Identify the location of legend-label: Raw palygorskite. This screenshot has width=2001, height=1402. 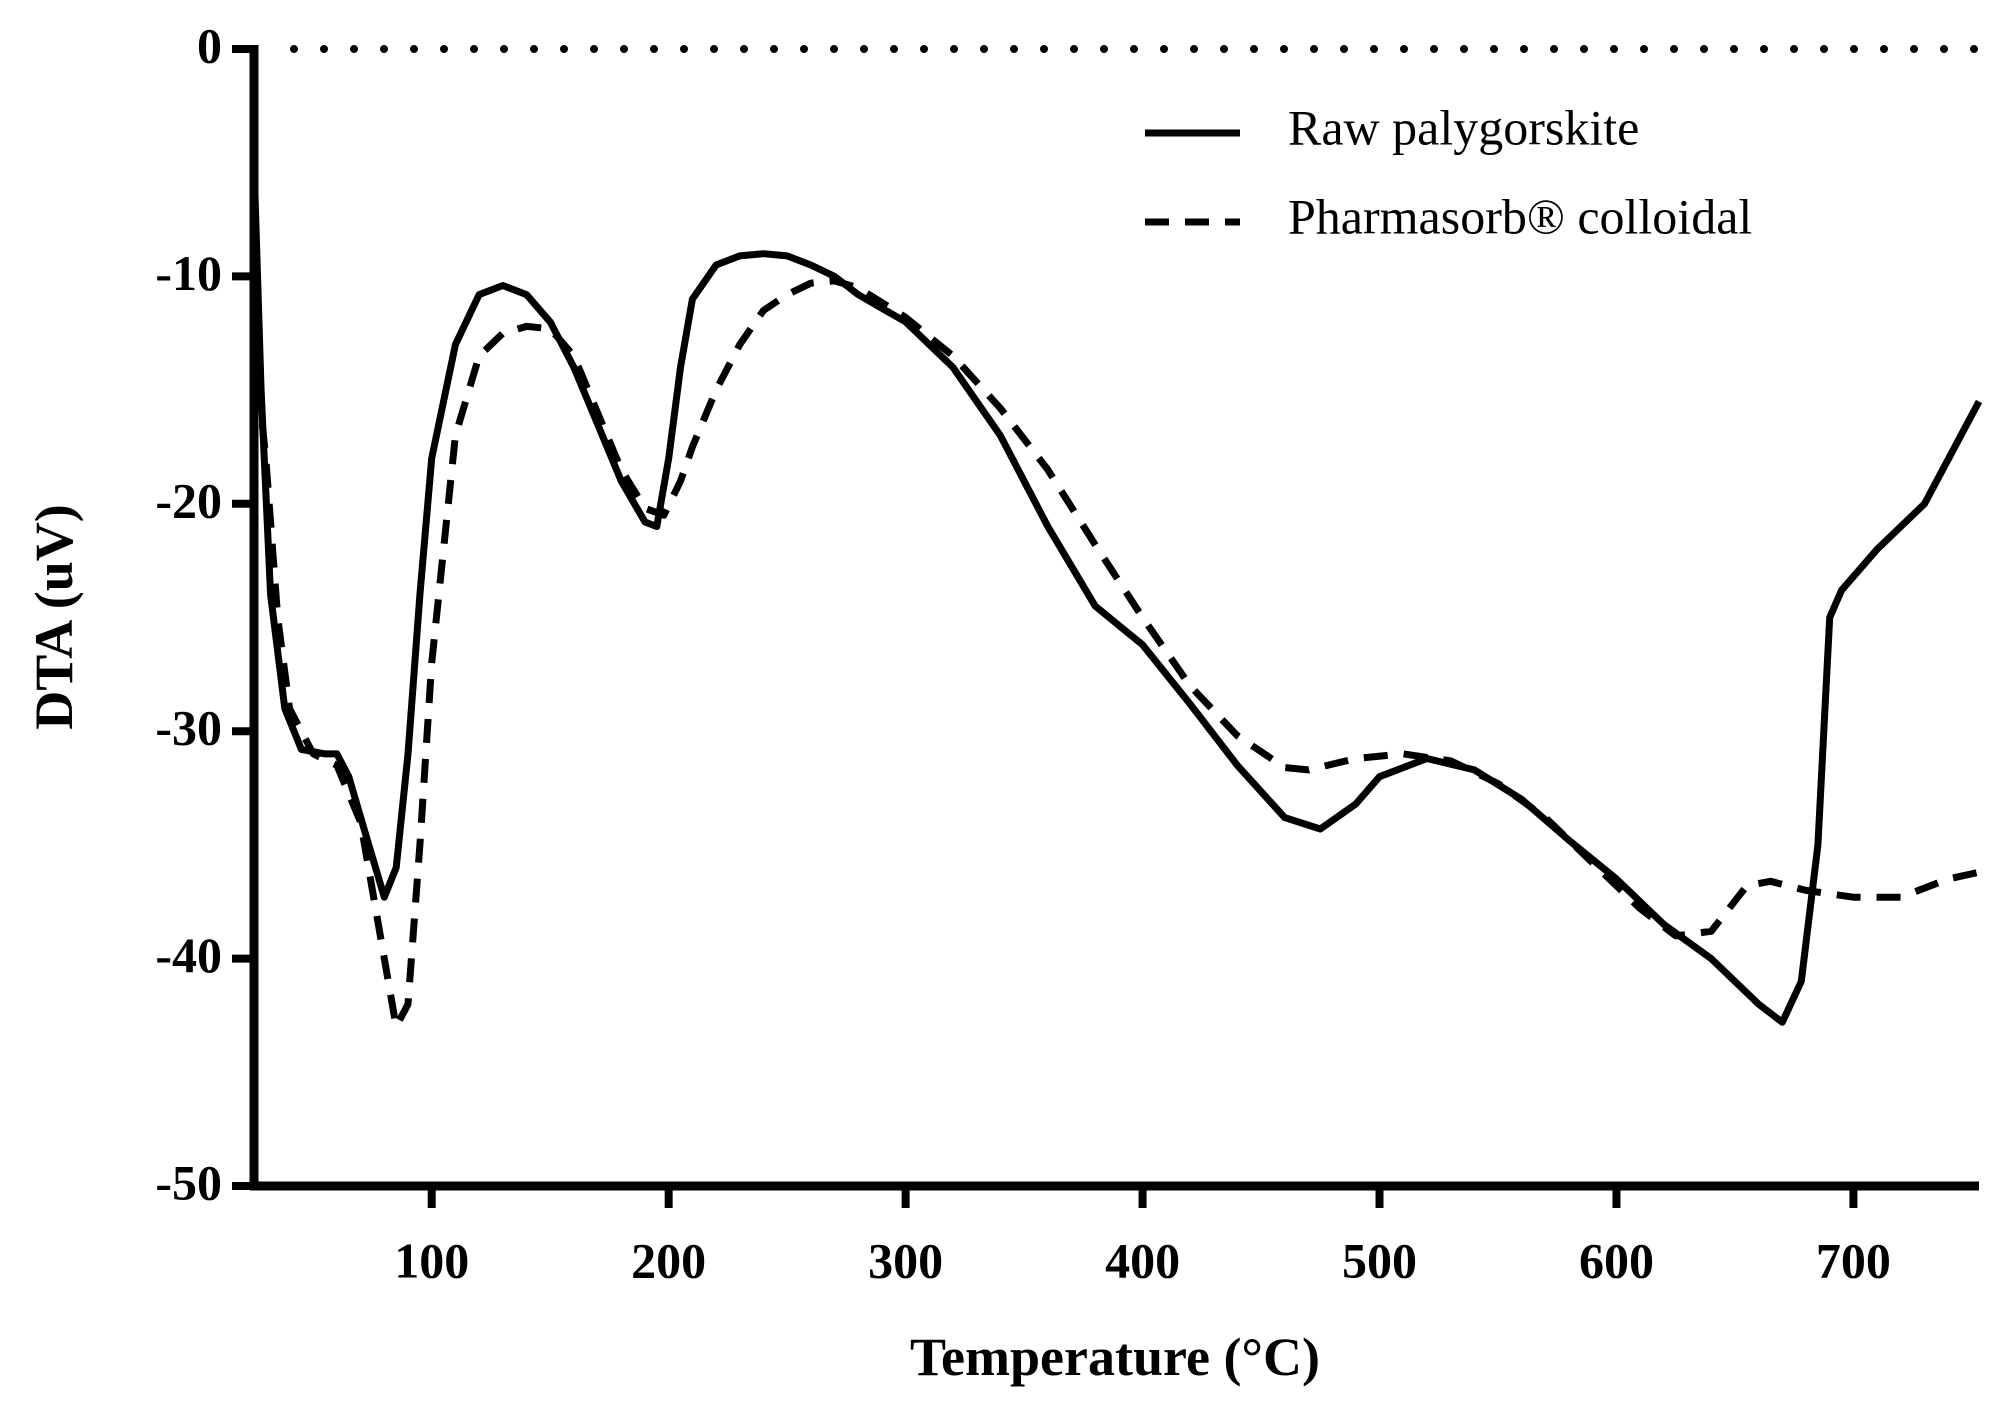
(1463, 127).